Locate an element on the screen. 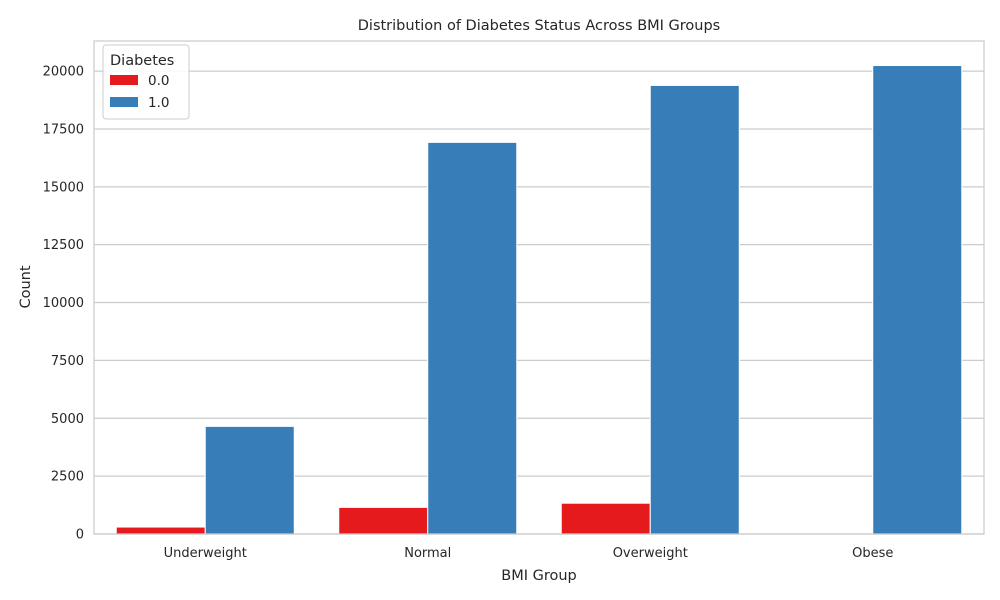 The width and height of the screenshot is (1000, 600). y-axis-label: Count is located at coordinates (26, 286).